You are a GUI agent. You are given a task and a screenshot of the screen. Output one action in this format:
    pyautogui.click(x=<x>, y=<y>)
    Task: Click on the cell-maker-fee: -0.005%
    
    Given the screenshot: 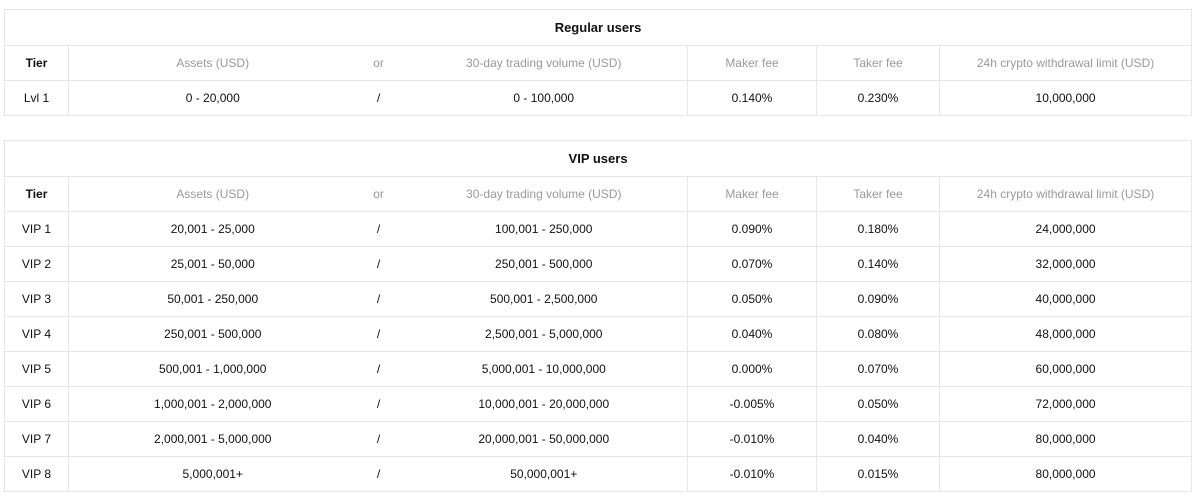 What is the action you would take?
    pyautogui.click(x=752, y=404)
    